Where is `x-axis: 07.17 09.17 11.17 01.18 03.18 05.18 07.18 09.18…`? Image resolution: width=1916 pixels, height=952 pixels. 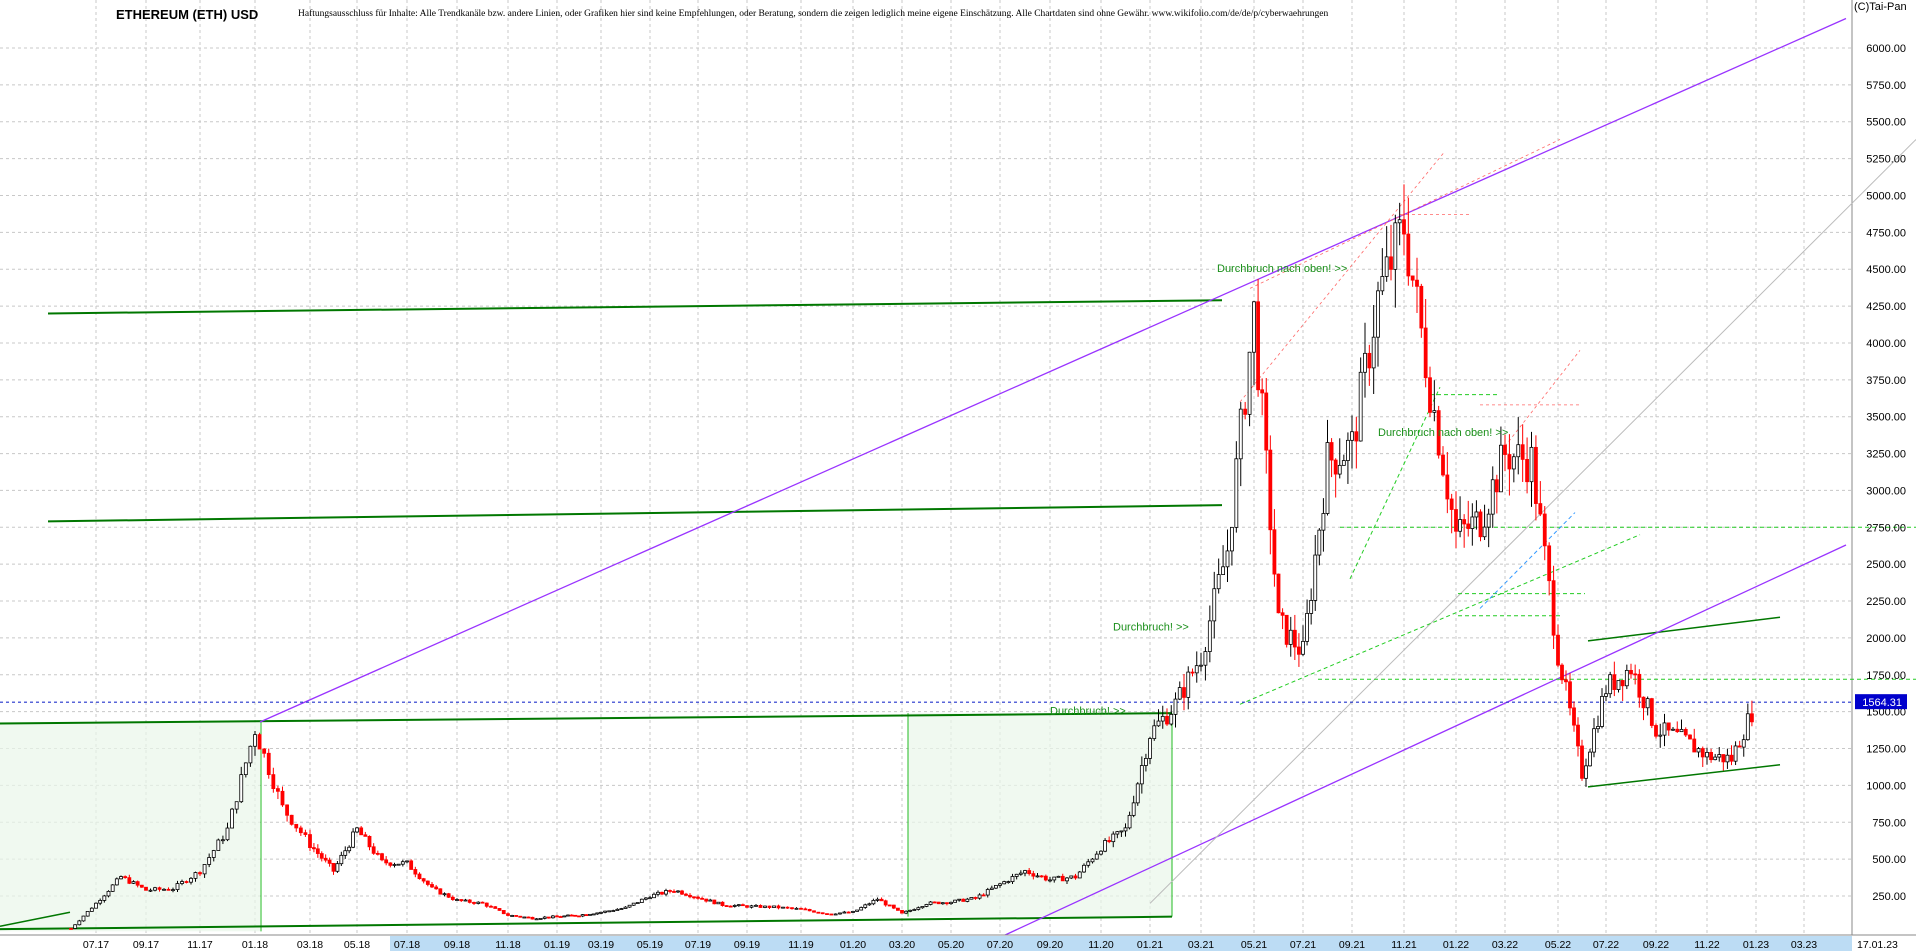
x-axis: 07.17 09.17 11.17 01.18 03.18 05.18 07.18 09.18… is located at coordinates (958, 943).